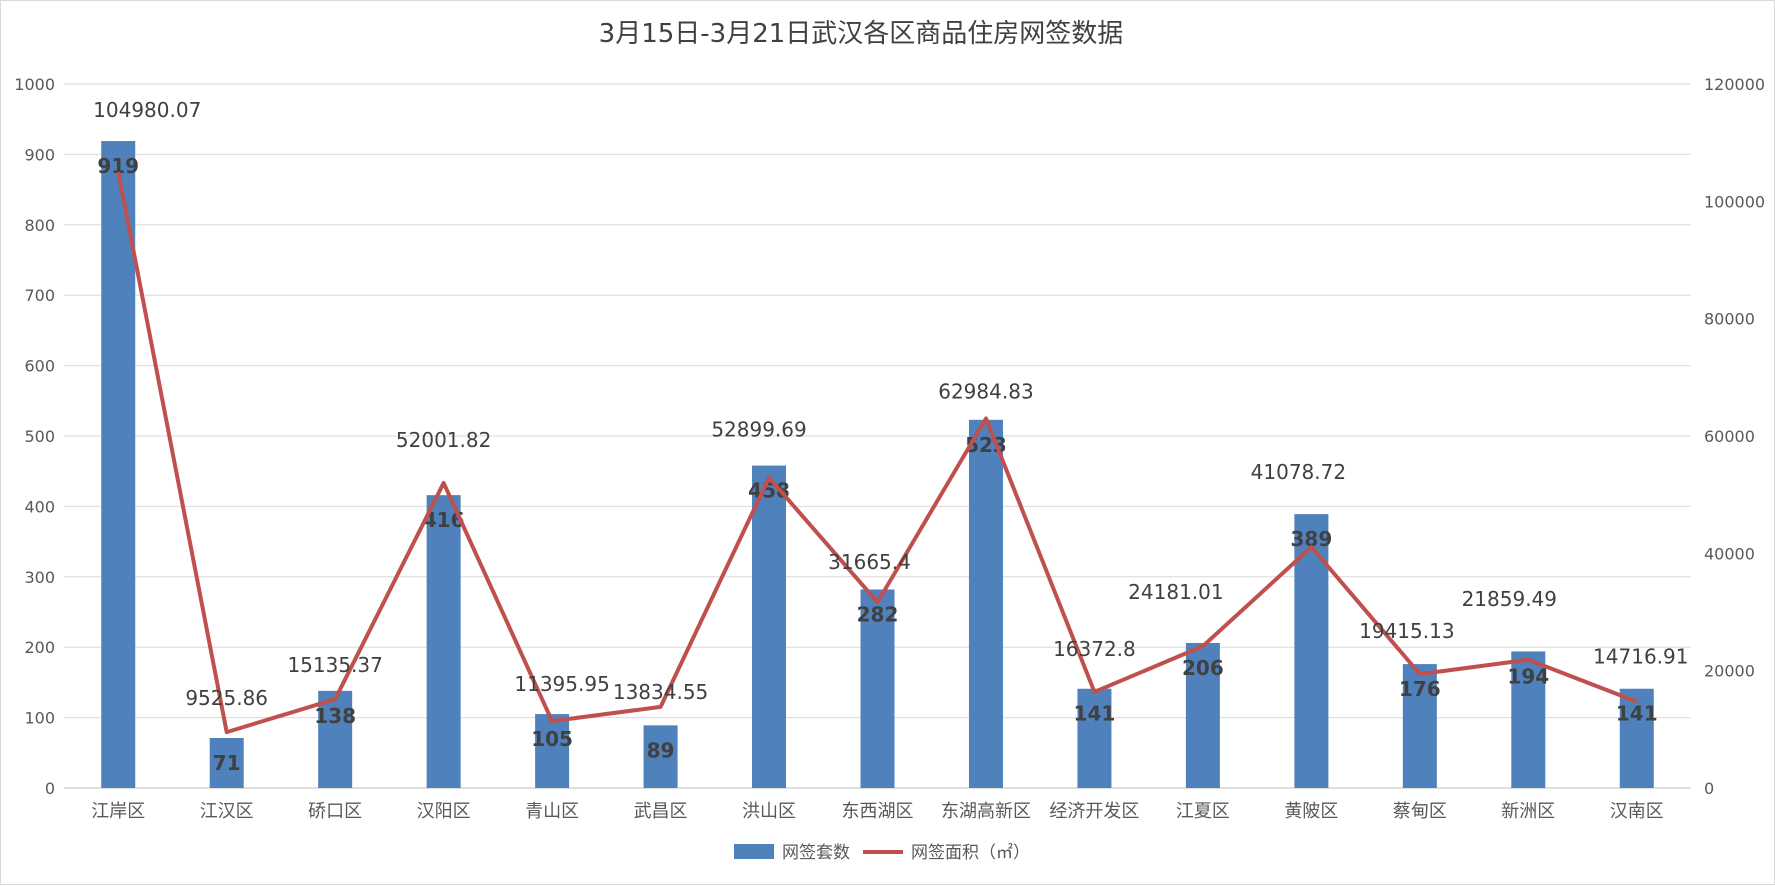 This screenshot has height=886, width=1775. I want to click on line-data-label: 104980.07, so click(147, 110).